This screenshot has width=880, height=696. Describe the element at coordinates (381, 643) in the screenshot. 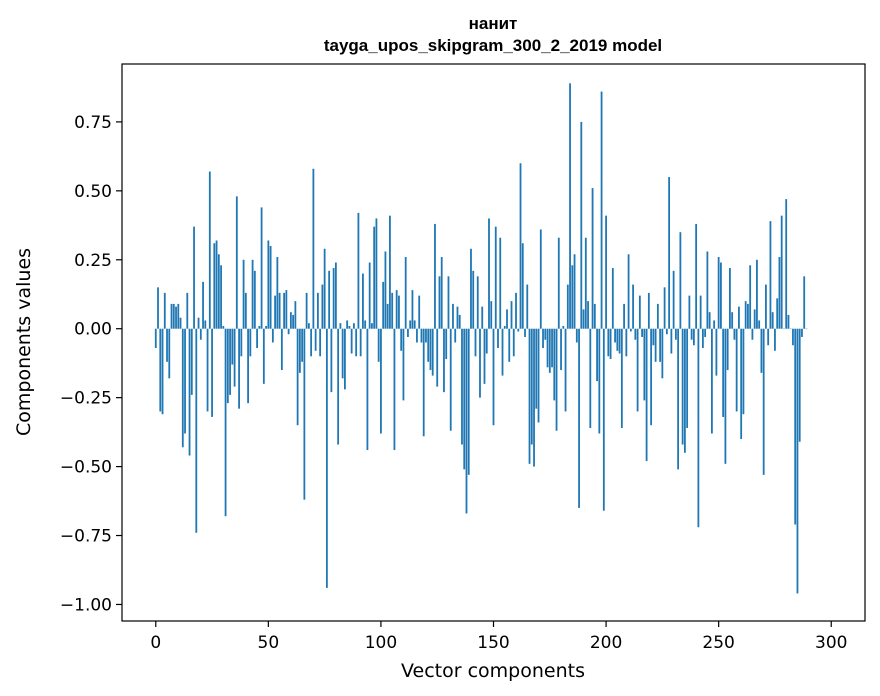

I see `x-tick-label: 100` at that location.